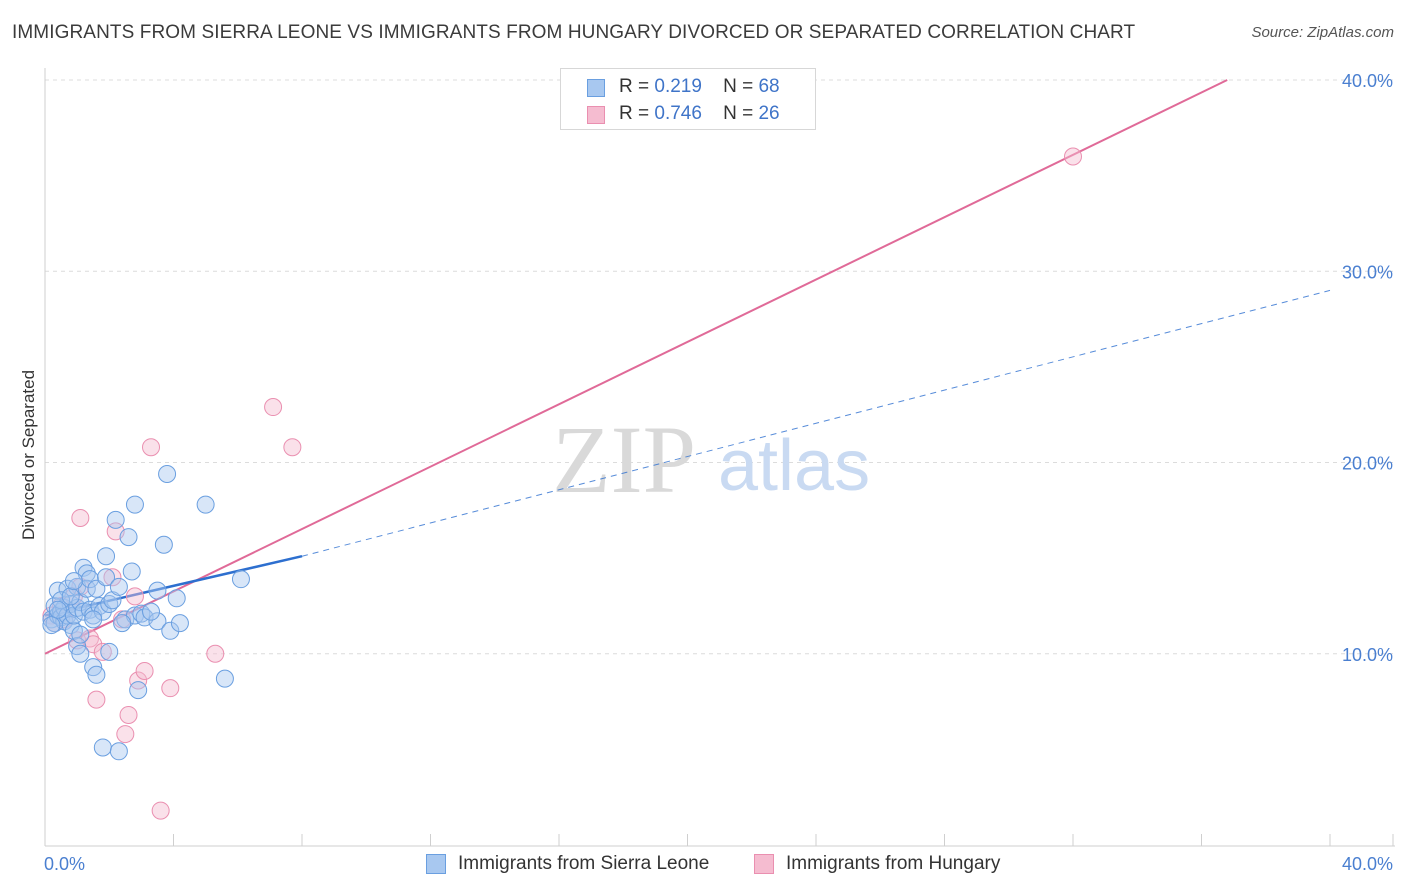  Describe the element at coordinates (624, 459) in the screenshot. I see `watermark-zip: ZIP` at that location.